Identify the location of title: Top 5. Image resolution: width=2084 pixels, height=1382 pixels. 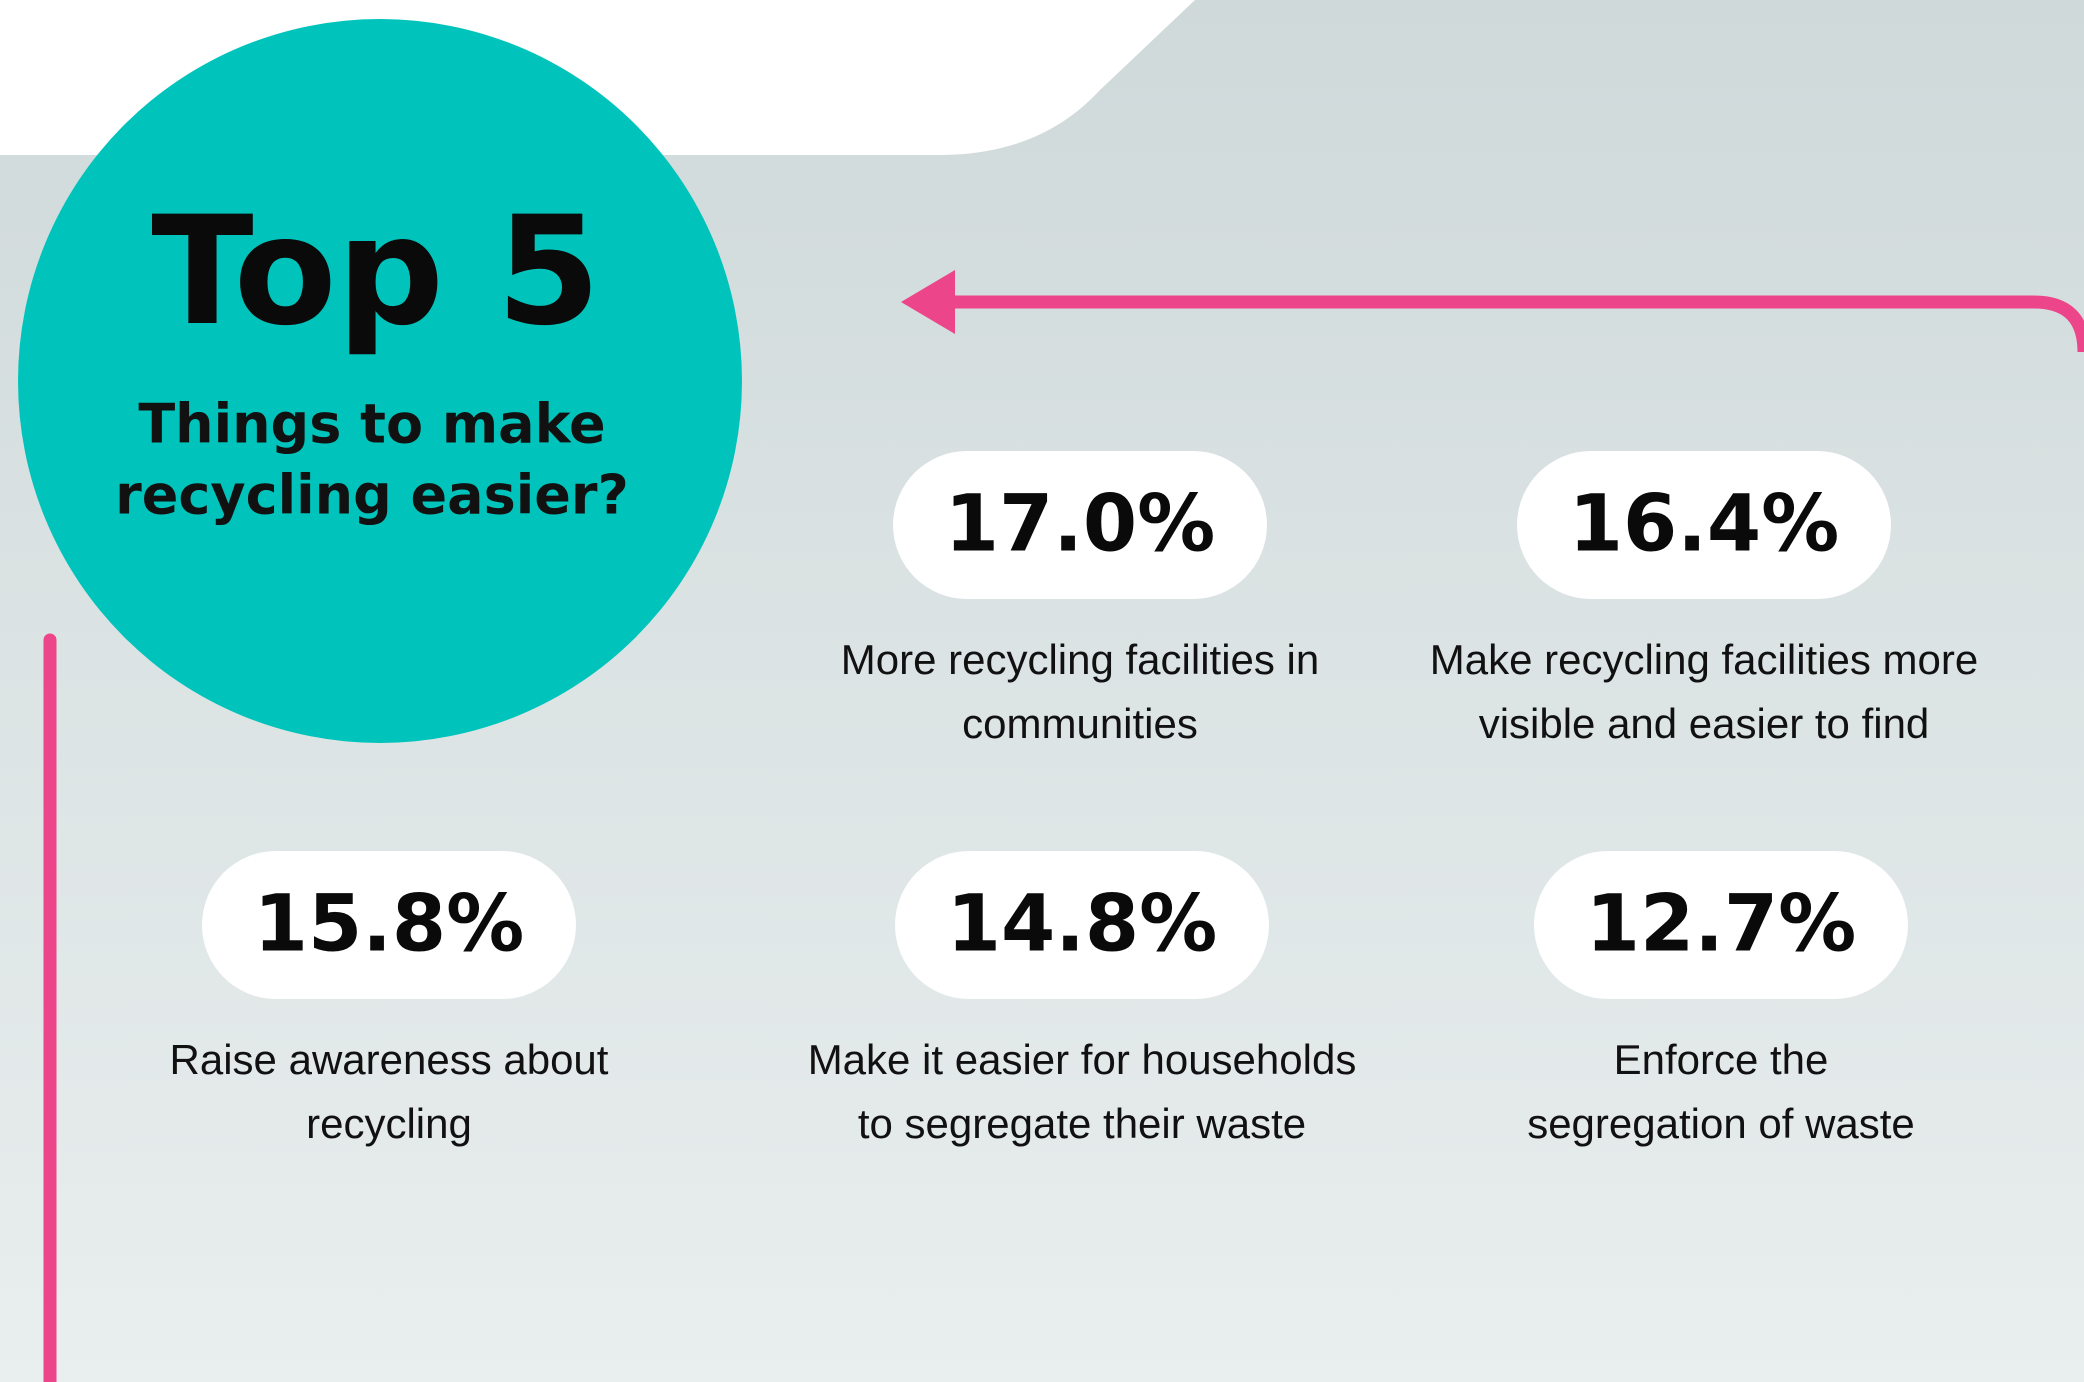
(375, 272).